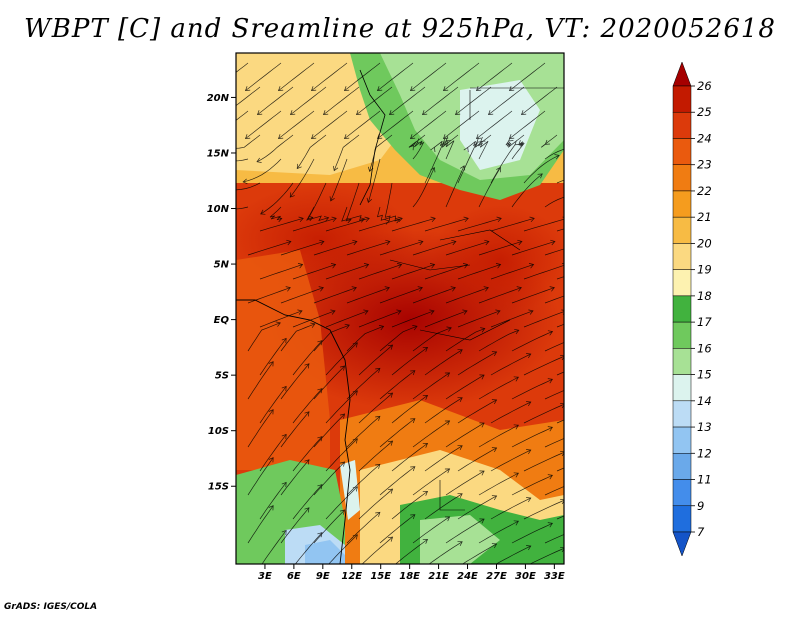  What do you see at coordinates (500, 125) in the screenshot?
I see `wbpt-field-north-cyan` at bounding box center [500, 125].